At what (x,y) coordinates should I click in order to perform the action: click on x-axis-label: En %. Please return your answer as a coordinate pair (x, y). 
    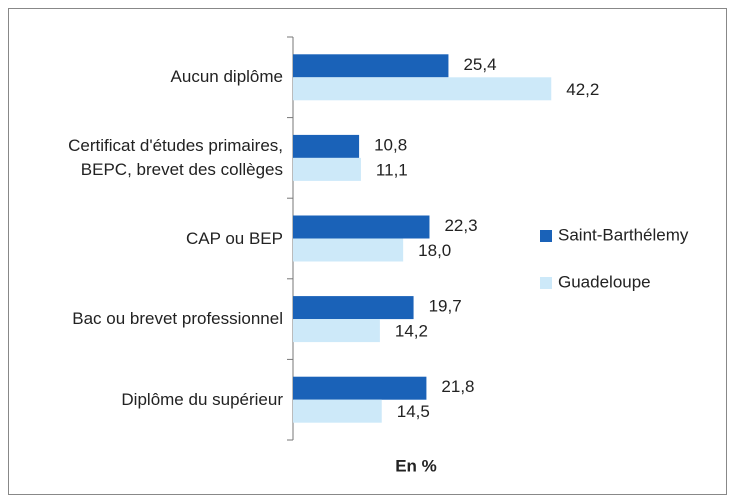
    Looking at the image, I should click on (416, 465).